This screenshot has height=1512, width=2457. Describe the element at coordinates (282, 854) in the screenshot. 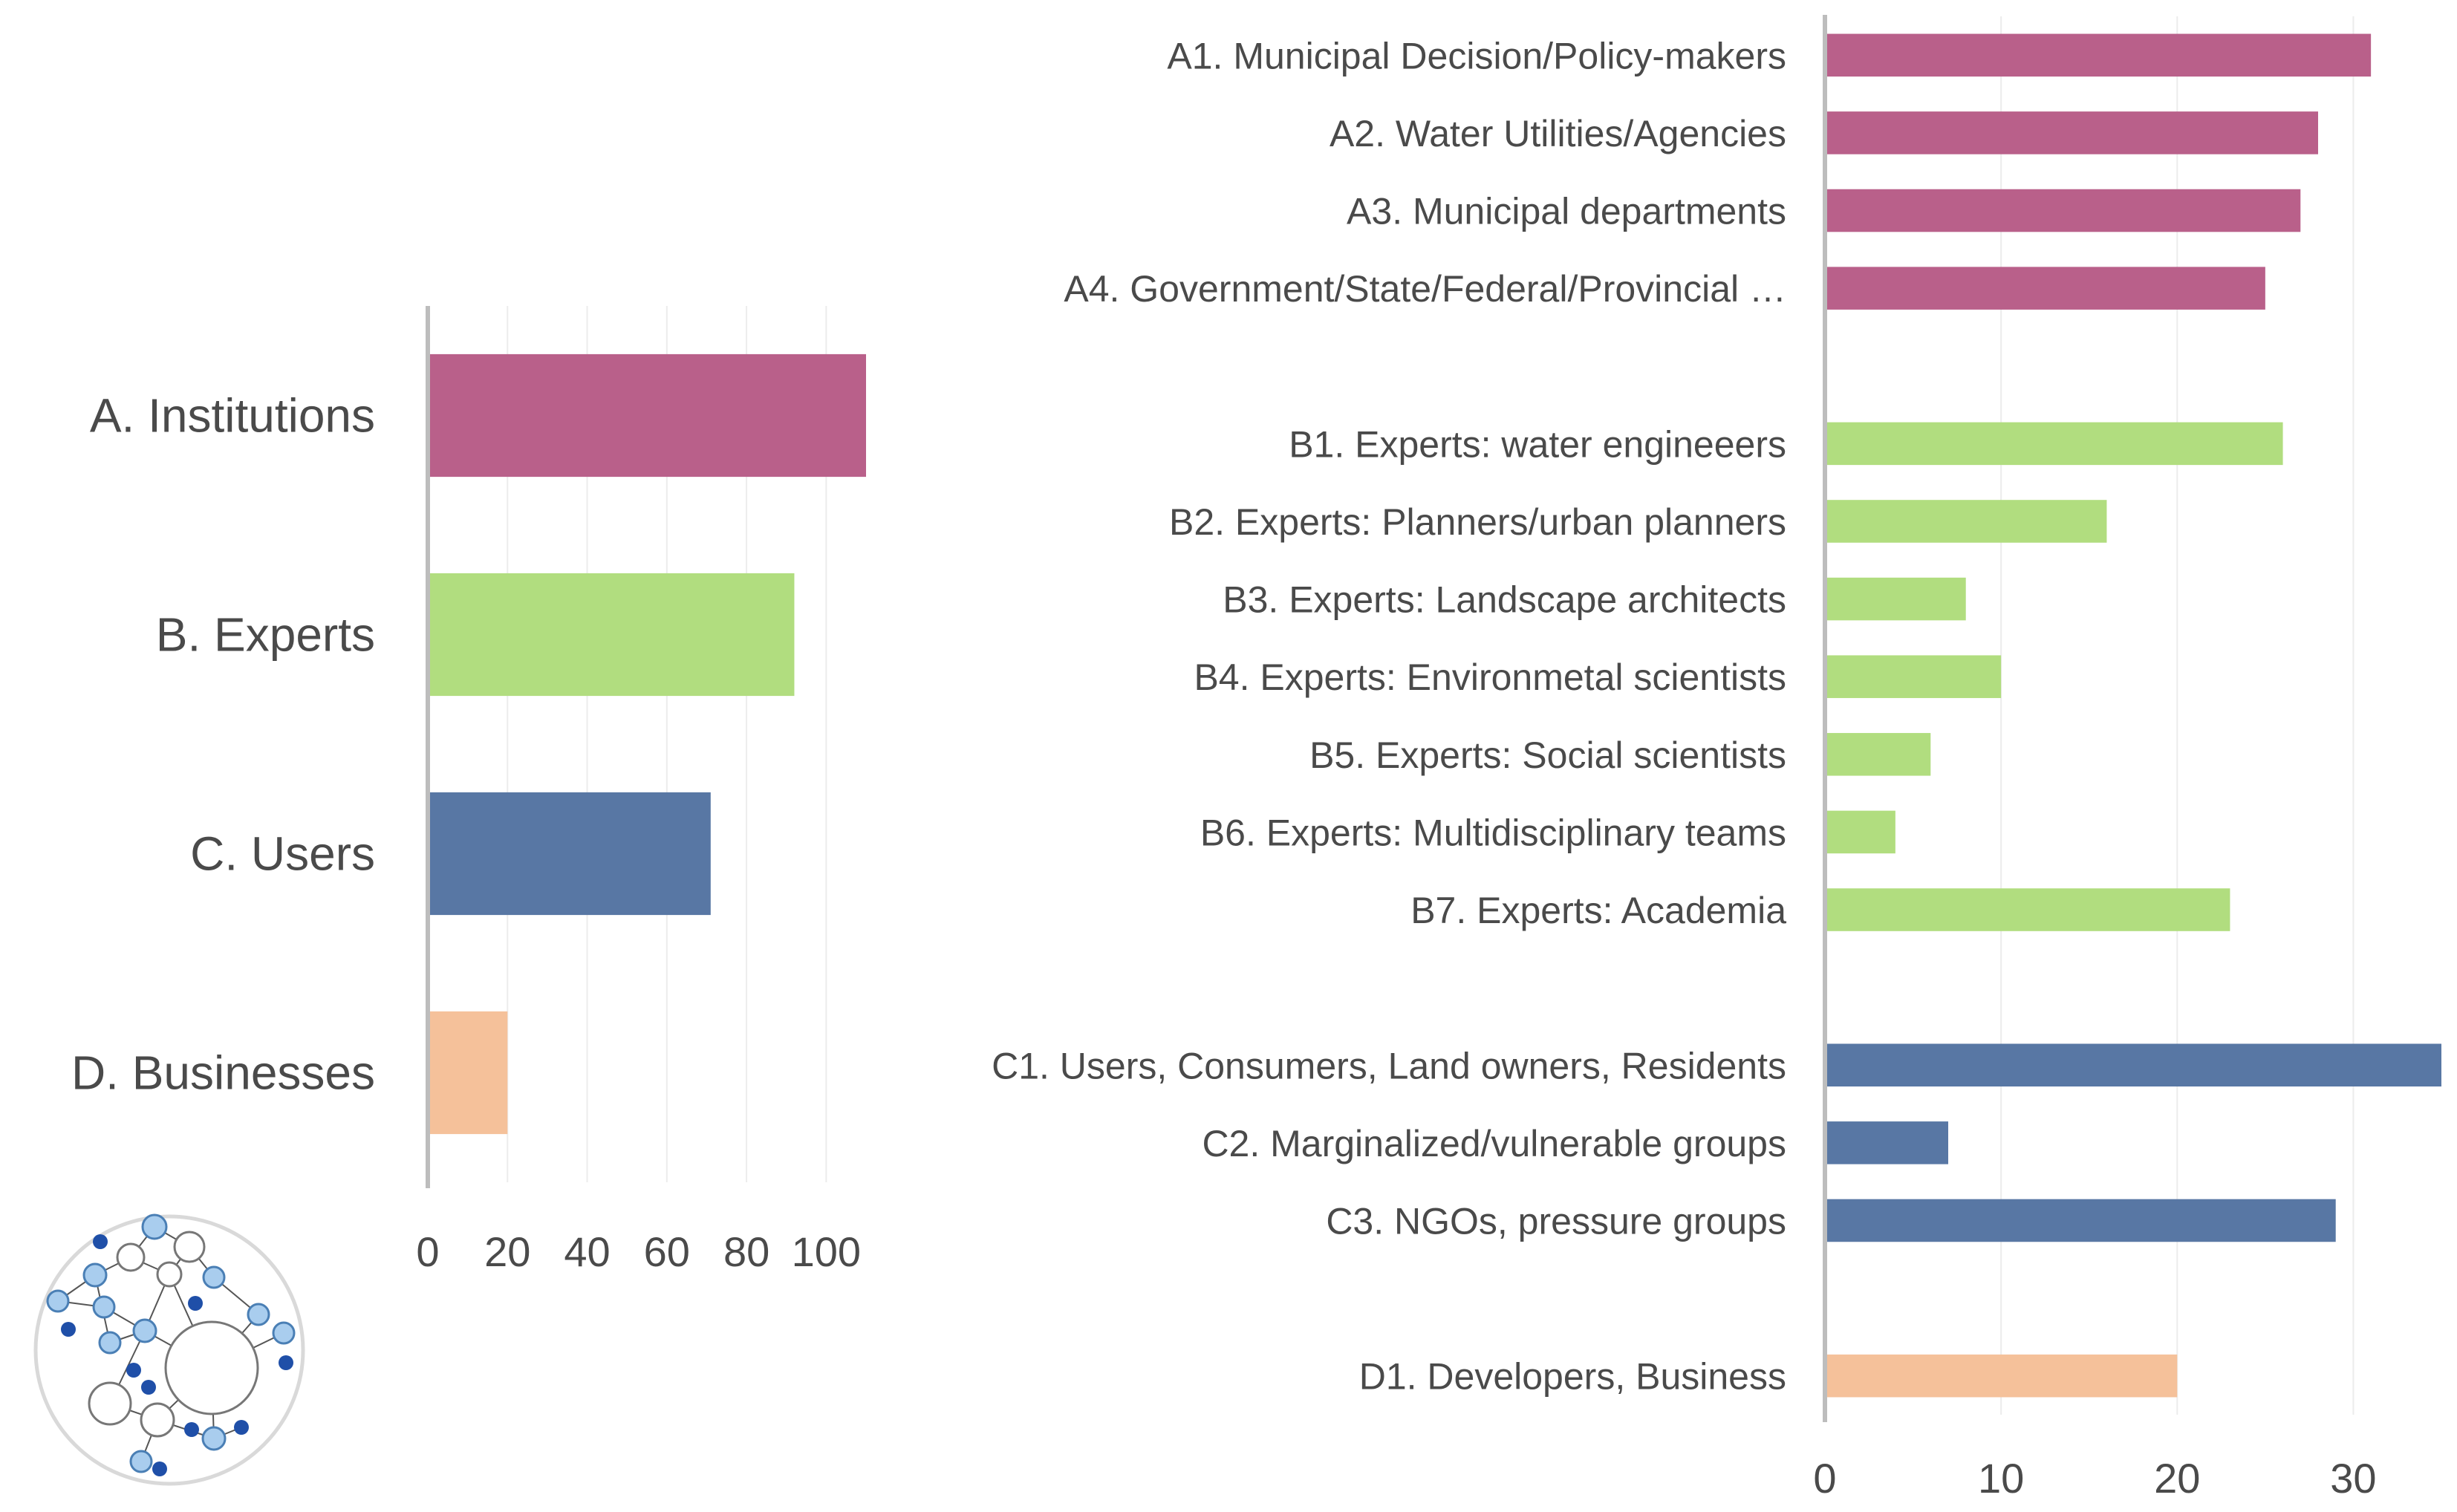

I see `category-label-c-users: C. Users` at that location.